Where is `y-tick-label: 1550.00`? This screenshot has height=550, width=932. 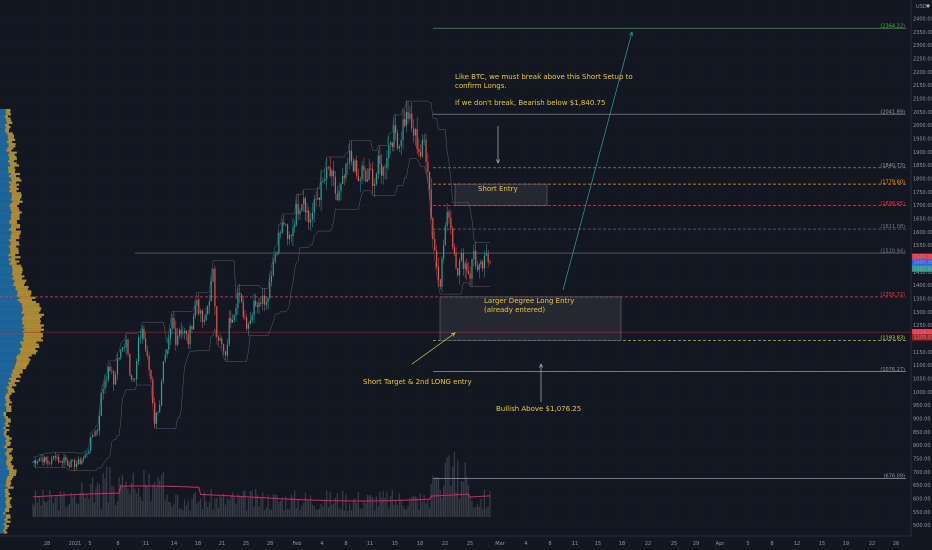 y-tick-label: 1550.00 is located at coordinates (922, 246).